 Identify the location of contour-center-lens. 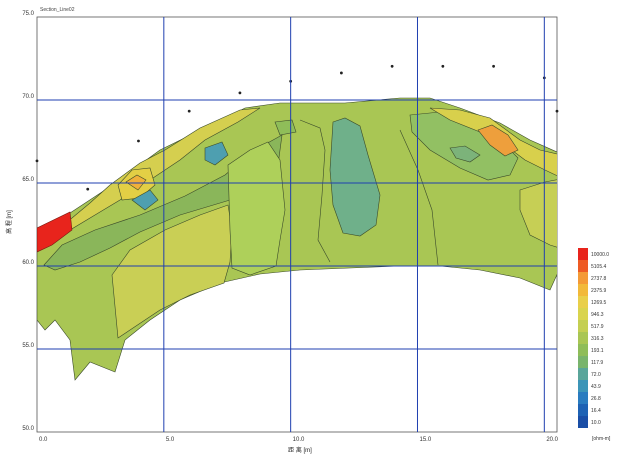
(355, 177).